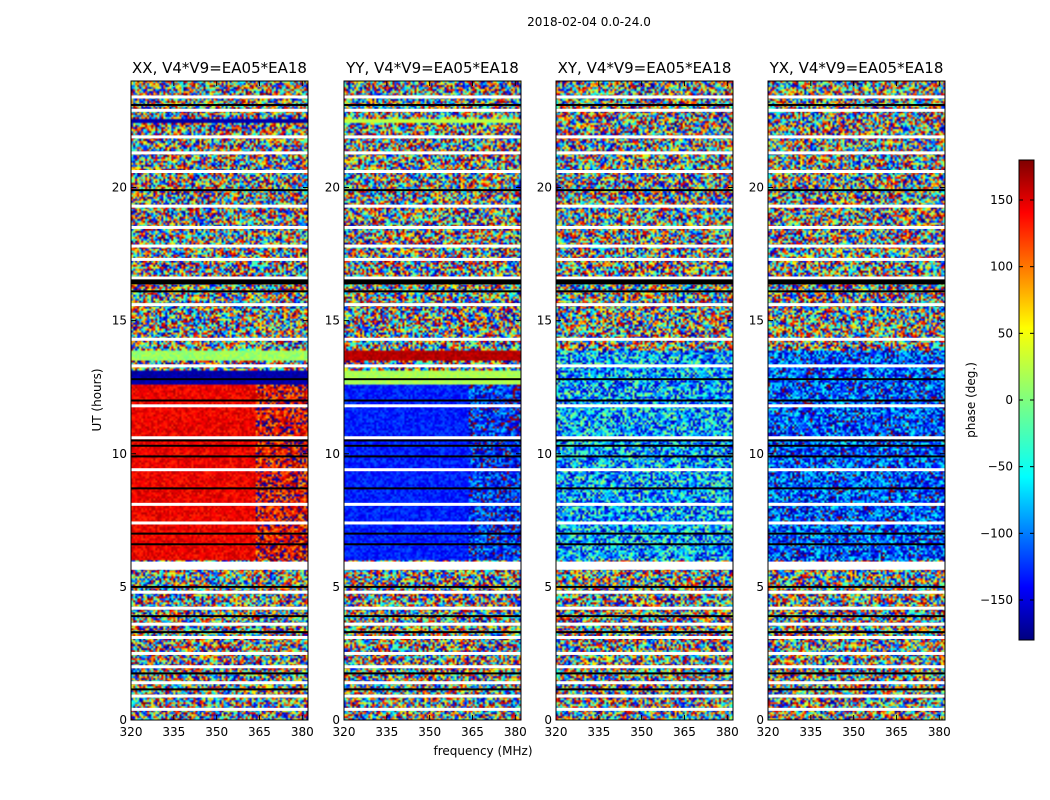 This screenshot has height=800, width=1050. Describe the element at coordinates (996, 600) in the screenshot. I see `colorbar-tick-label: −150` at that location.